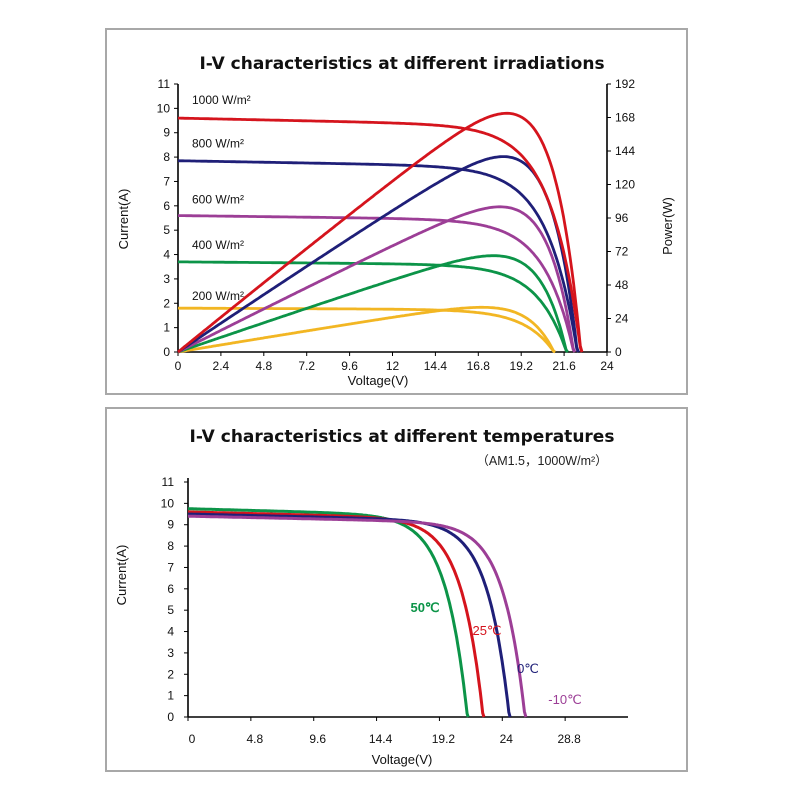  What do you see at coordinates (166, 181) in the screenshot?
I see `chart1-y-tick-label: 7` at bounding box center [166, 181].